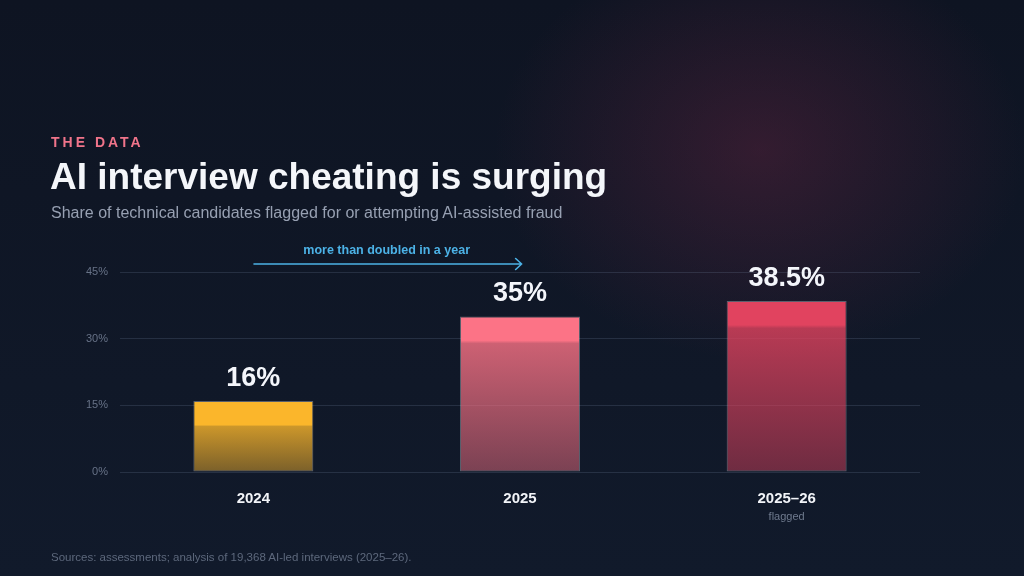 The width and height of the screenshot is (1024, 576). What do you see at coordinates (253, 498) in the screenshot?
I see `x-tick-label: 2024` at bounding box center [253, 498].